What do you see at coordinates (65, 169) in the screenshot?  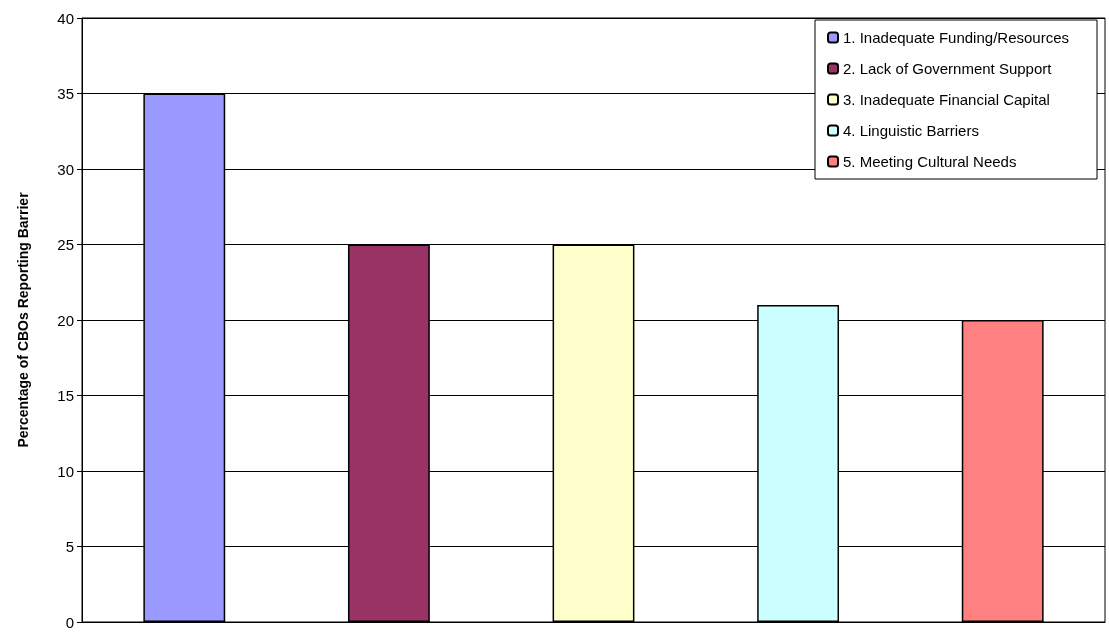 I see `y-tick-label: 30` at bounding box center [65, 169].